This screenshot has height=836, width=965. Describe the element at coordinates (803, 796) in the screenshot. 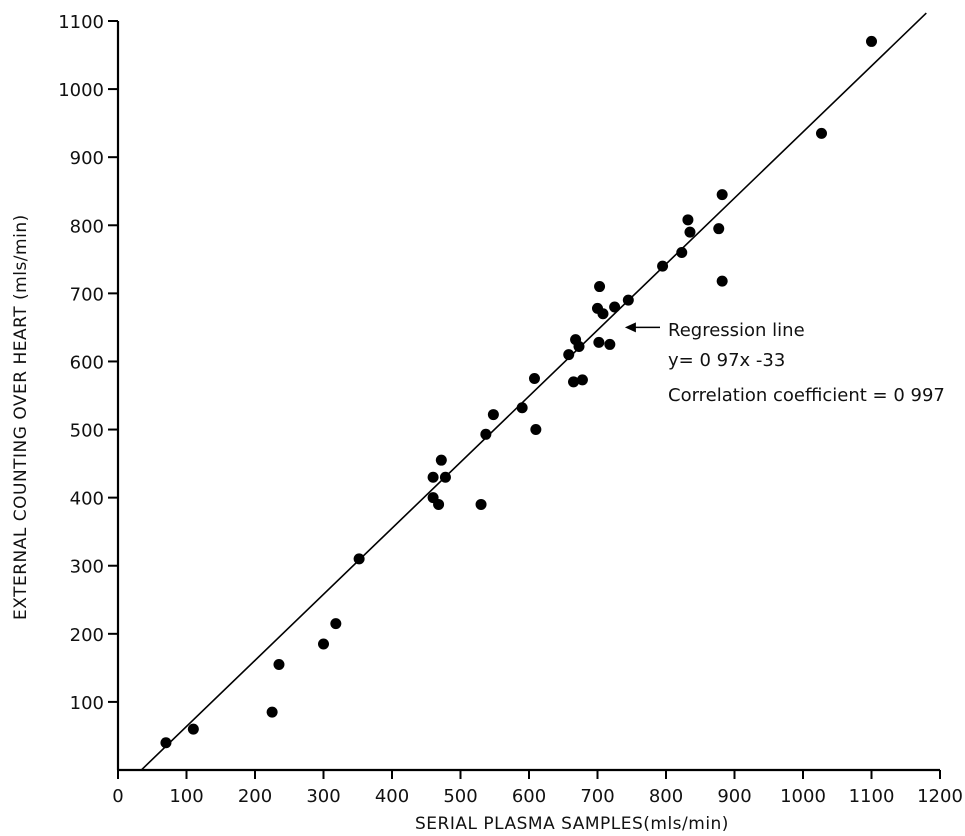

I see `x-tick-label: 1000` at that location.